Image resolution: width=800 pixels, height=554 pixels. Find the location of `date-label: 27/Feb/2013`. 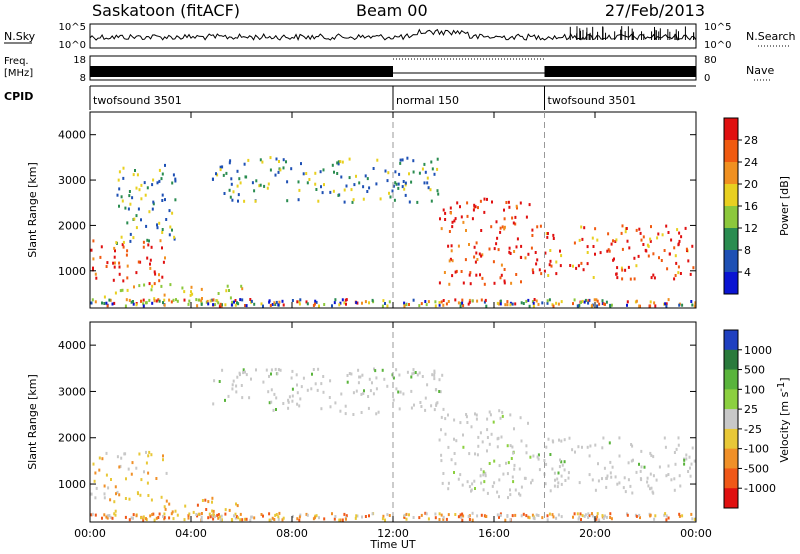

date-label: 27/Feb/2013 is located at coordinates (655, 10).